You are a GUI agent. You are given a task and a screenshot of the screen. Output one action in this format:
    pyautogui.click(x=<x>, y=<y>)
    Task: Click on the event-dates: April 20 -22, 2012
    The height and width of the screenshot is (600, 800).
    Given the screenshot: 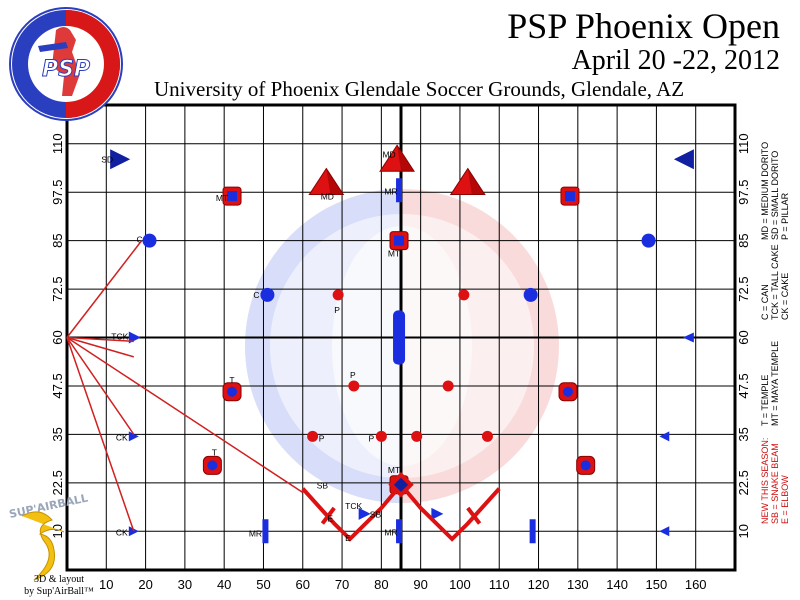 What is the action you would take?
    pyautogui.click(x=675, y=60)
    